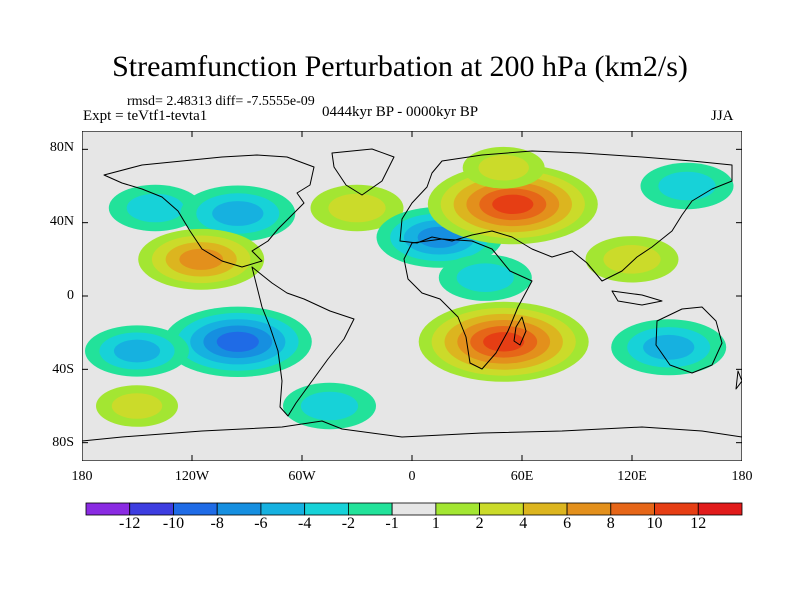 The height and width of the screenshot is (600, 800). I want to click on x-tick-label: 0, so click(412, 476).